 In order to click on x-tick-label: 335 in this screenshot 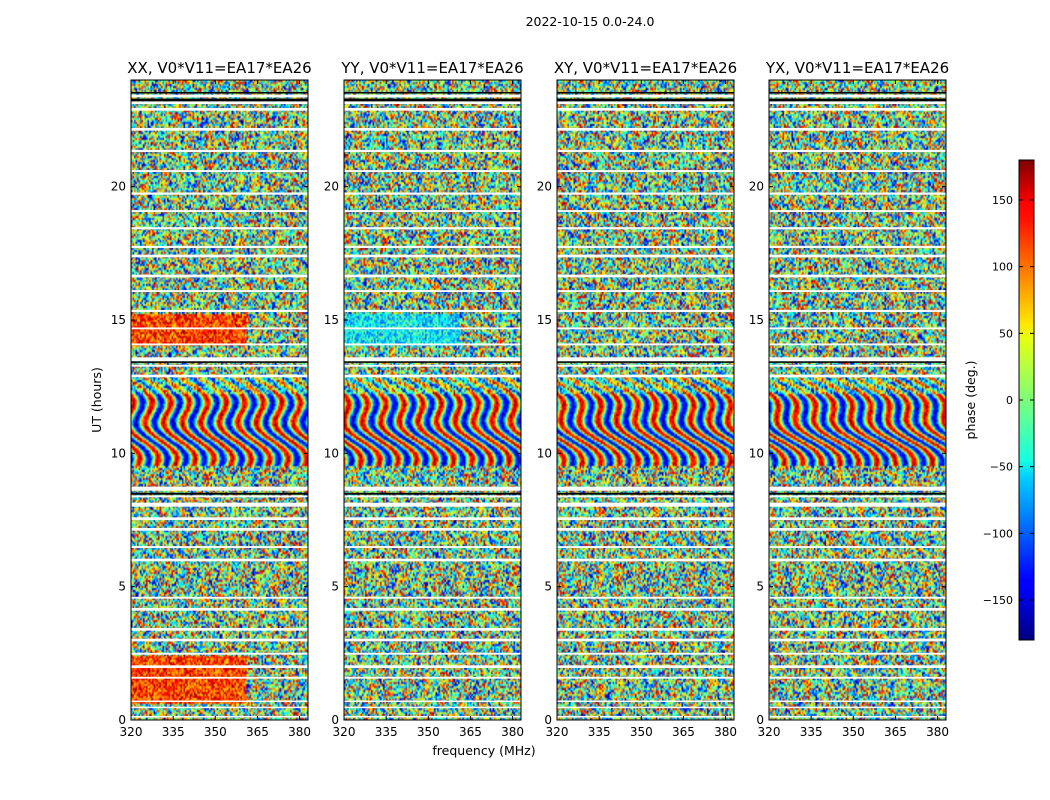, I will do `click(599, 732)`.